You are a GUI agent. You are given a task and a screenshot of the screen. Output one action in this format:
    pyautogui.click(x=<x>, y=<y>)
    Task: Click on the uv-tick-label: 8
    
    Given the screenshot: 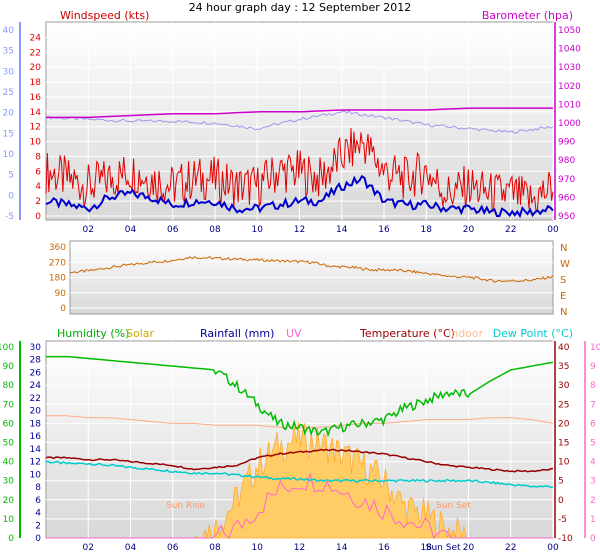 What is the action you would take?
    pyautogui.click(x=593, y=386)
    